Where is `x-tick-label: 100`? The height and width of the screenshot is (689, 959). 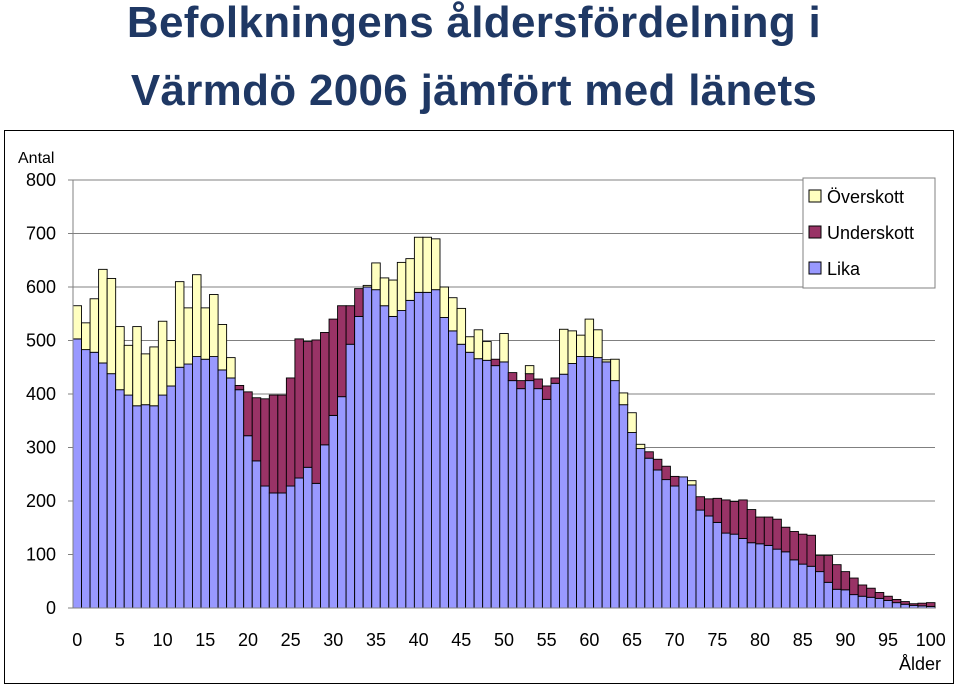
x-tick-label: 100 is located at coordinates (931, 640).